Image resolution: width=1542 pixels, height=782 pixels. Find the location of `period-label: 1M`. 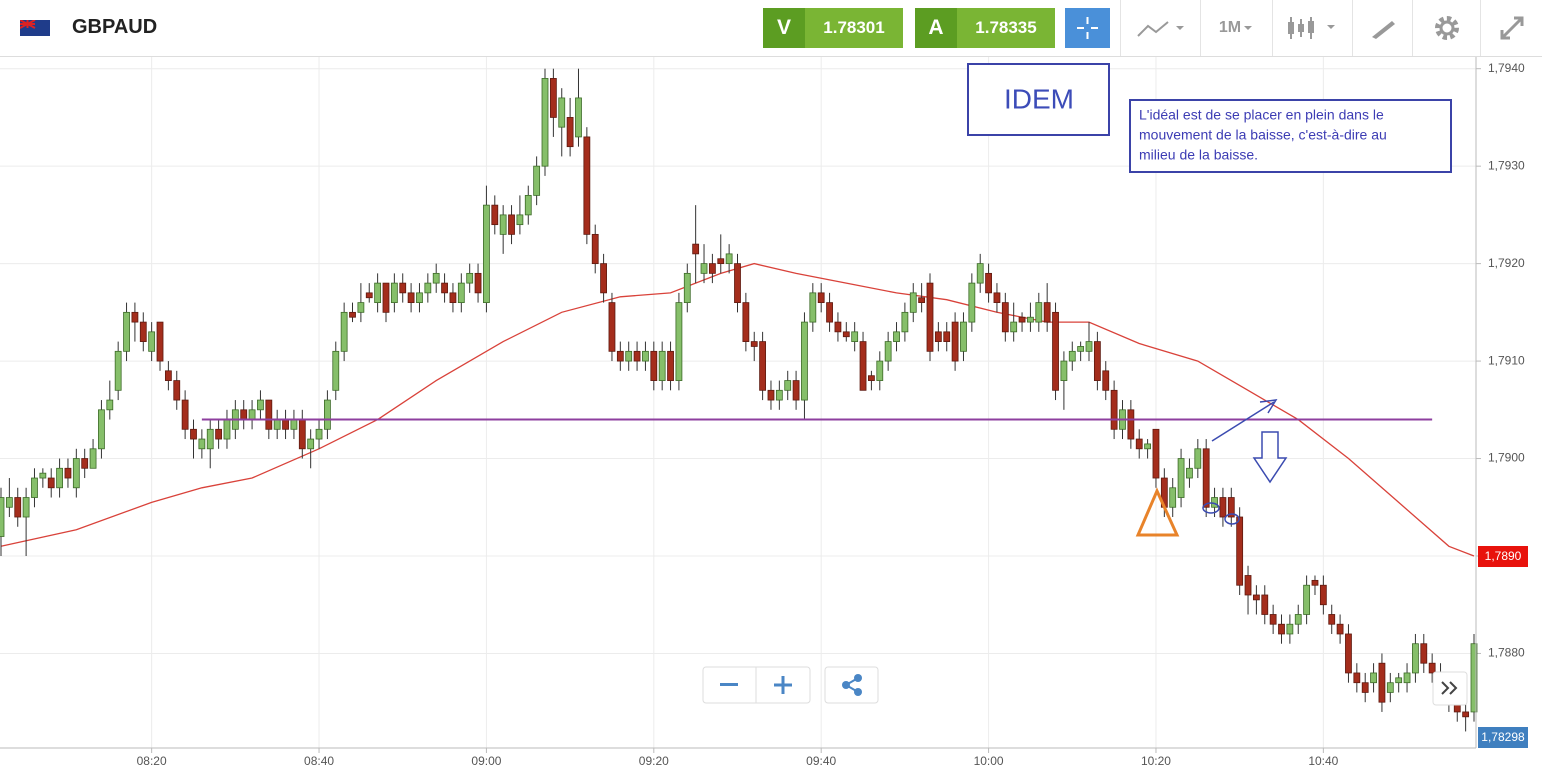

period-label: 1M is located at coordinates (1230, 27).